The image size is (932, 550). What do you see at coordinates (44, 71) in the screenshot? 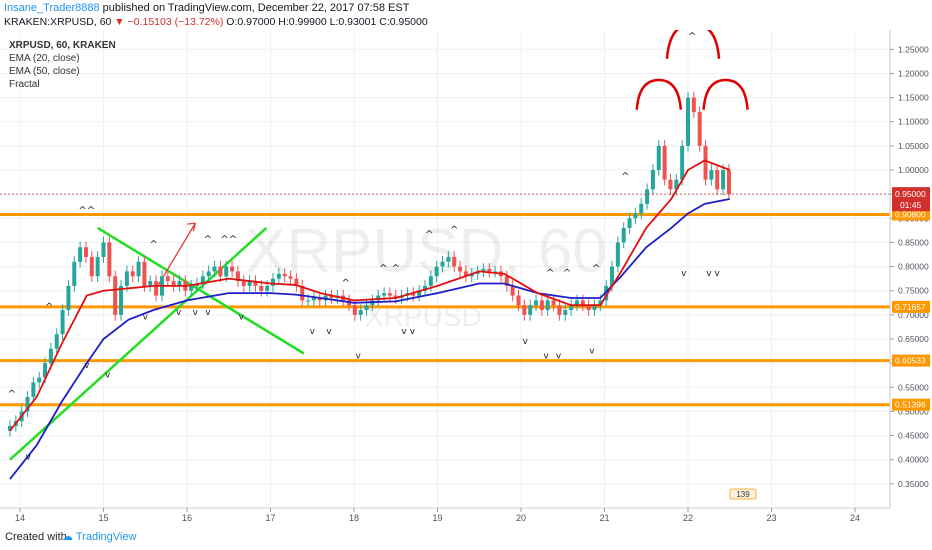
I see `legend-ema50: EMA (50, close)` at bounding box center [44, 71].